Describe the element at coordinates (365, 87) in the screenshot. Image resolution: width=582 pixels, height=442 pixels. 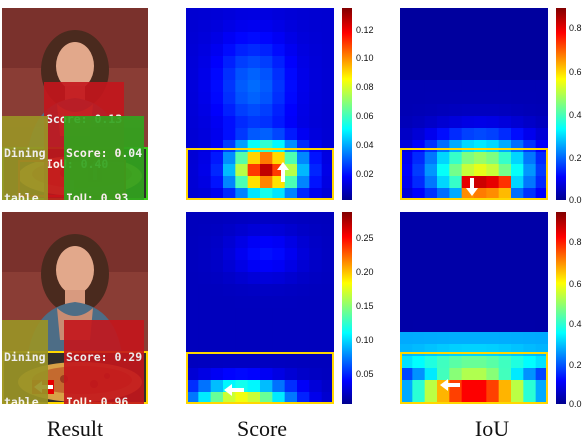
I see `colorbar-tick: 0.08` at that location.